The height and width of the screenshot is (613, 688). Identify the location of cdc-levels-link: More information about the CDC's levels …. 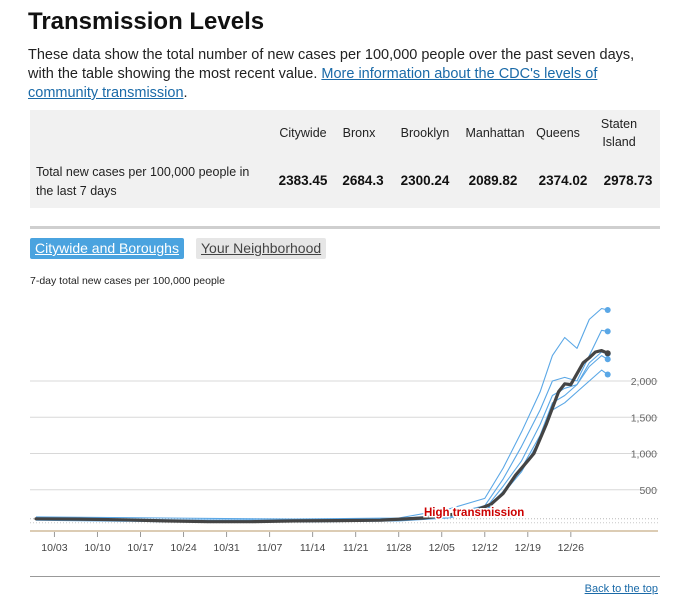
(313, 83).